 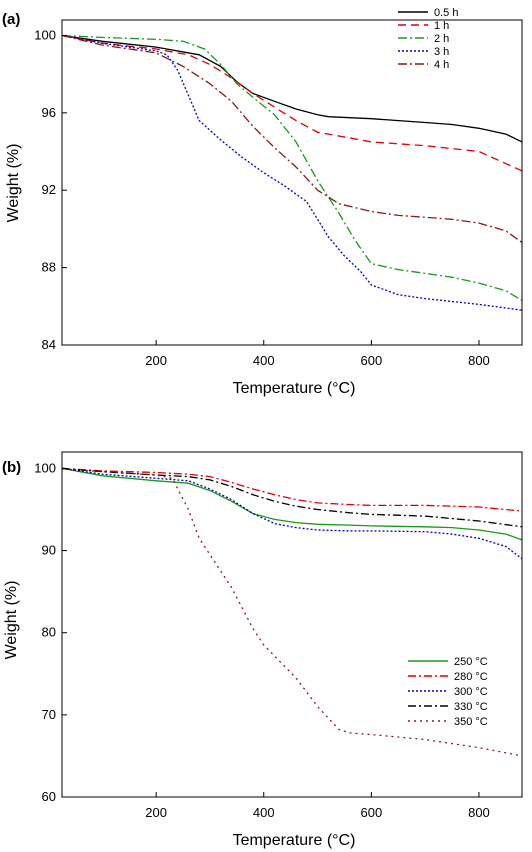 I want to click on panel-b-y-tick-label: 70, so click(x=49, y=714).